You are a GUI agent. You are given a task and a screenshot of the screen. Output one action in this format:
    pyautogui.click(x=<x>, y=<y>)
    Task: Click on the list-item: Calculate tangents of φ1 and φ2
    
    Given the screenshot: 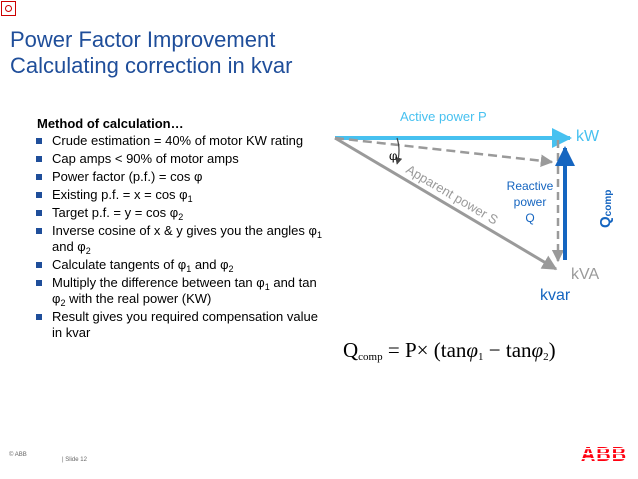 What is the action you would take?
    pyautogui.click(x=179, y=265)
    